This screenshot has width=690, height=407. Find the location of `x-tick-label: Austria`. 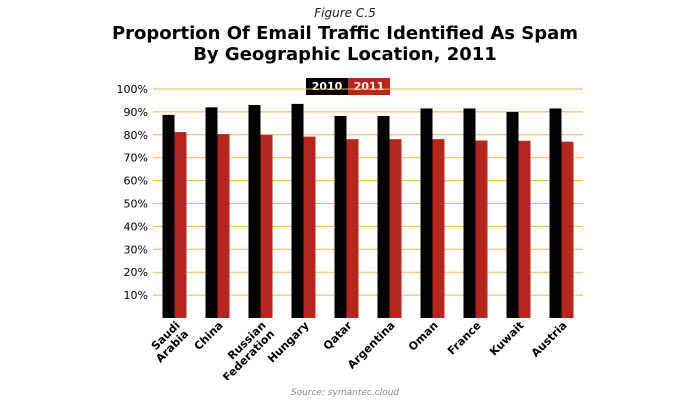

x-tick-label: Austria is located at coordinates (549, 339).